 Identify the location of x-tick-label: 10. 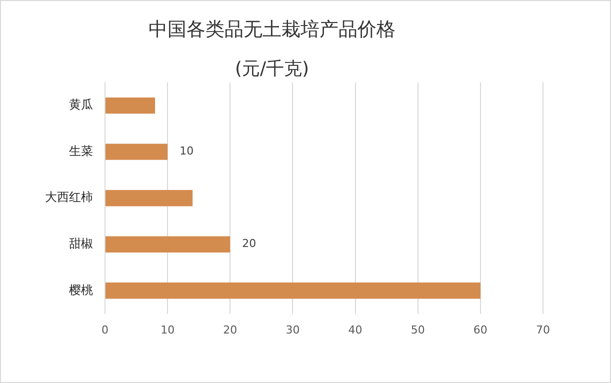
(167, 329).